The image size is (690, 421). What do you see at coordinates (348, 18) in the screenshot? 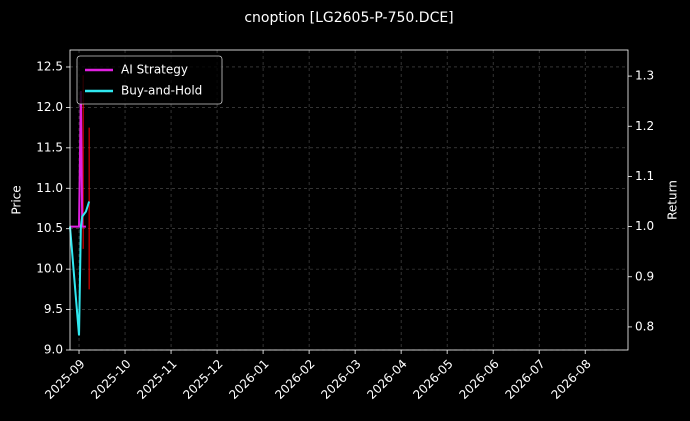
I see `chart-title: cnoption [LG2605-P-750.DCE]` at bounding box center [348, 18].